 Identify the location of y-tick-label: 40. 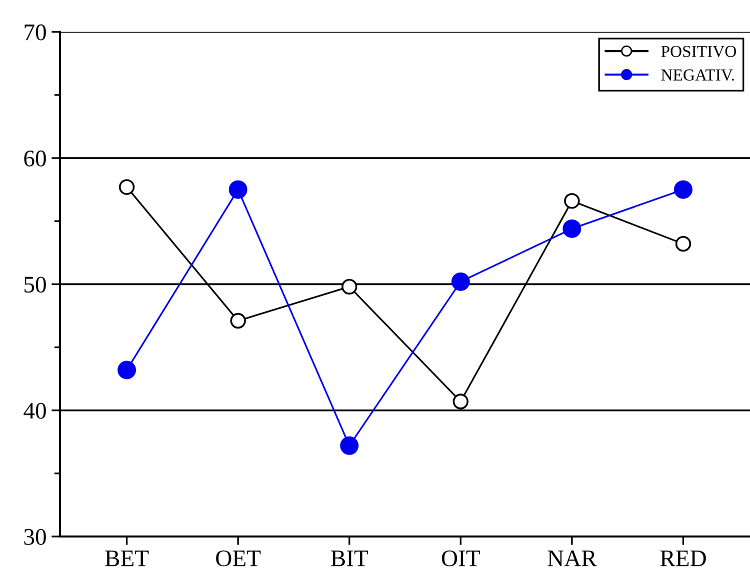
(35, 410).